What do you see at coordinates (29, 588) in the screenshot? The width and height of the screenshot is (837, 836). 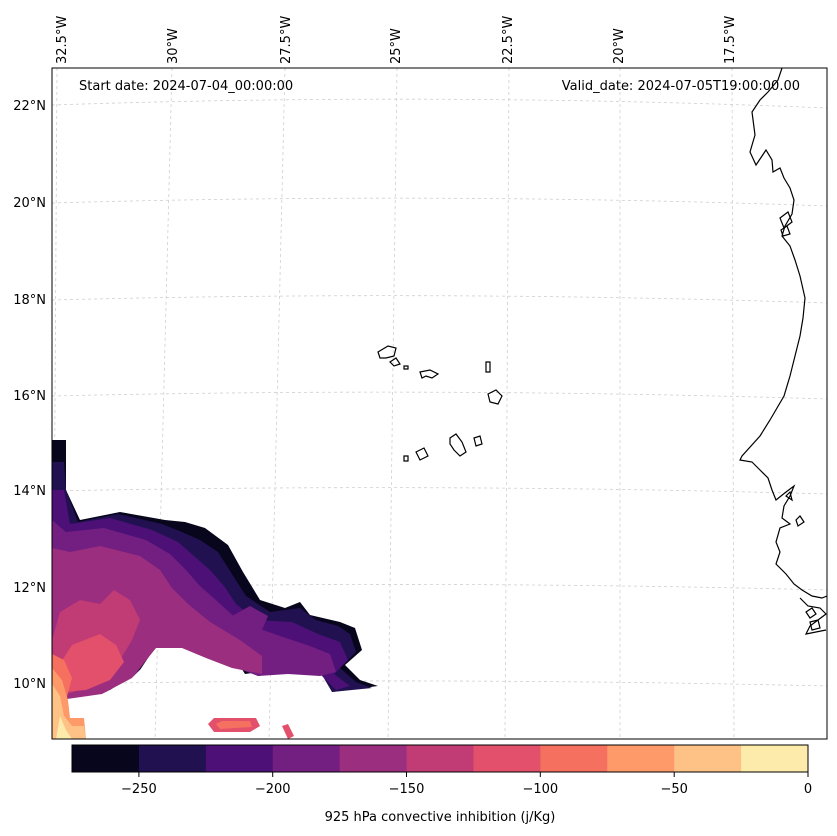 I see `lat-label: 12°N` at bounding box center [29, 588].